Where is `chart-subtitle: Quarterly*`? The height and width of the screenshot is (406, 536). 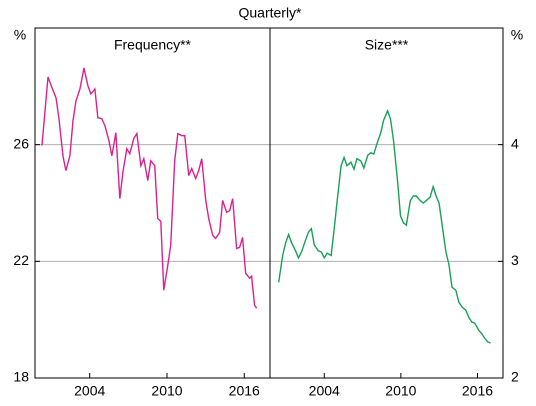
chart-subtitle: Quarterly* is located at coordinates (270, 13).